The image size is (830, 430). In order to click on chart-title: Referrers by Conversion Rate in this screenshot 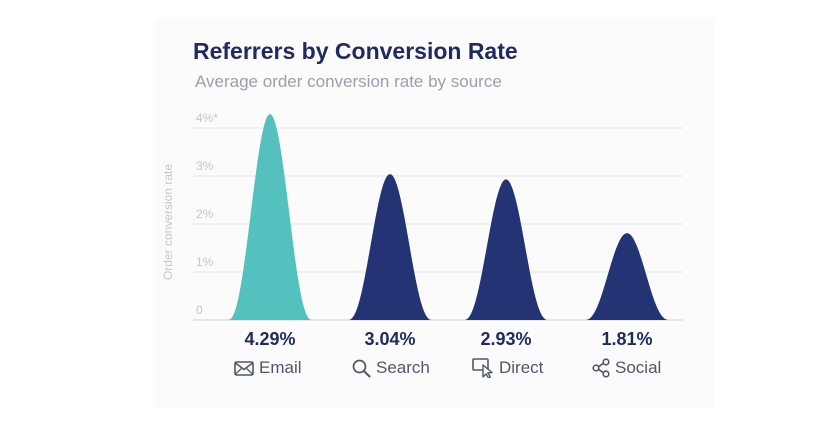, I will do `click(355, 51)`.